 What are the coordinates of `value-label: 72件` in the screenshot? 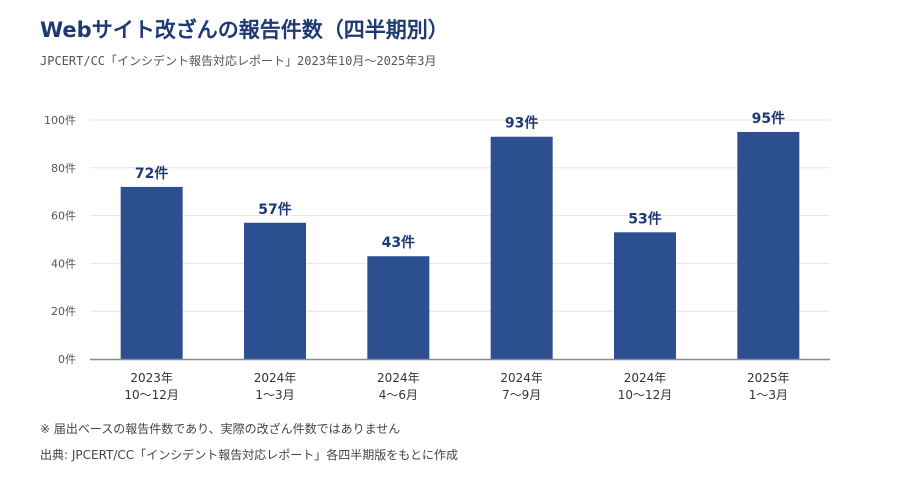 It's located at (151, 173).